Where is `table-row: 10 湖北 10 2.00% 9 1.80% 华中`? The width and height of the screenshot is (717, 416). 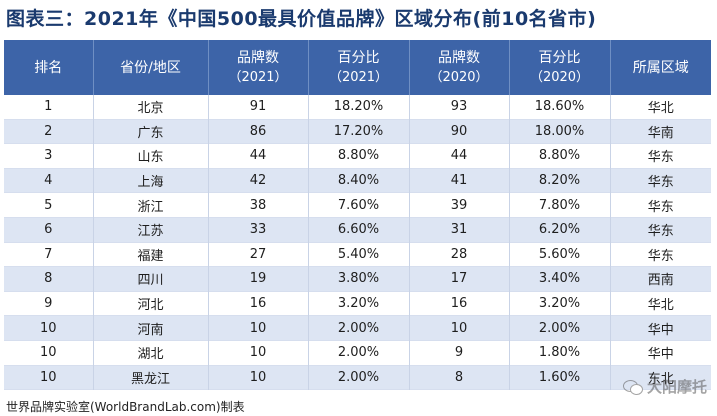
table-row: 10 湖北 10 2.00% 9 1.80% 华中 is located at coordinates (357, 353).